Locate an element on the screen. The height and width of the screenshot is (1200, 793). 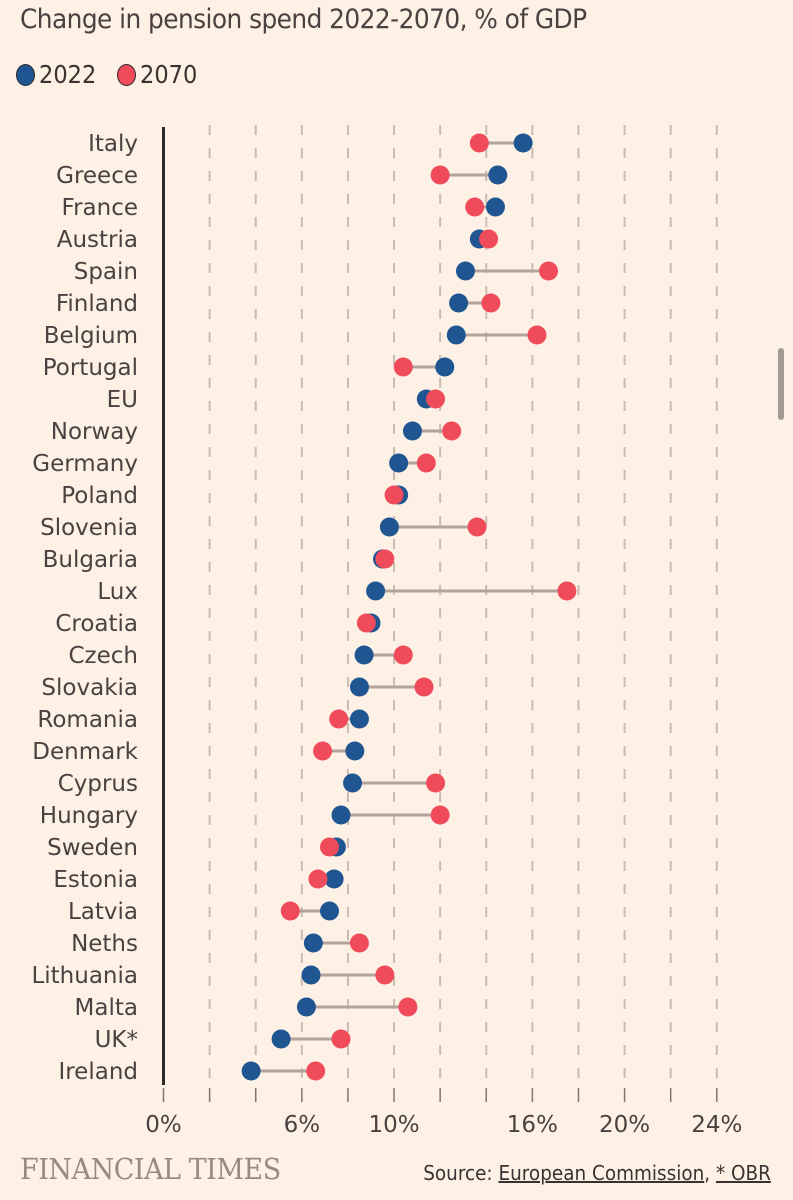
category-label: Italy is located at coordinates (113, 144).